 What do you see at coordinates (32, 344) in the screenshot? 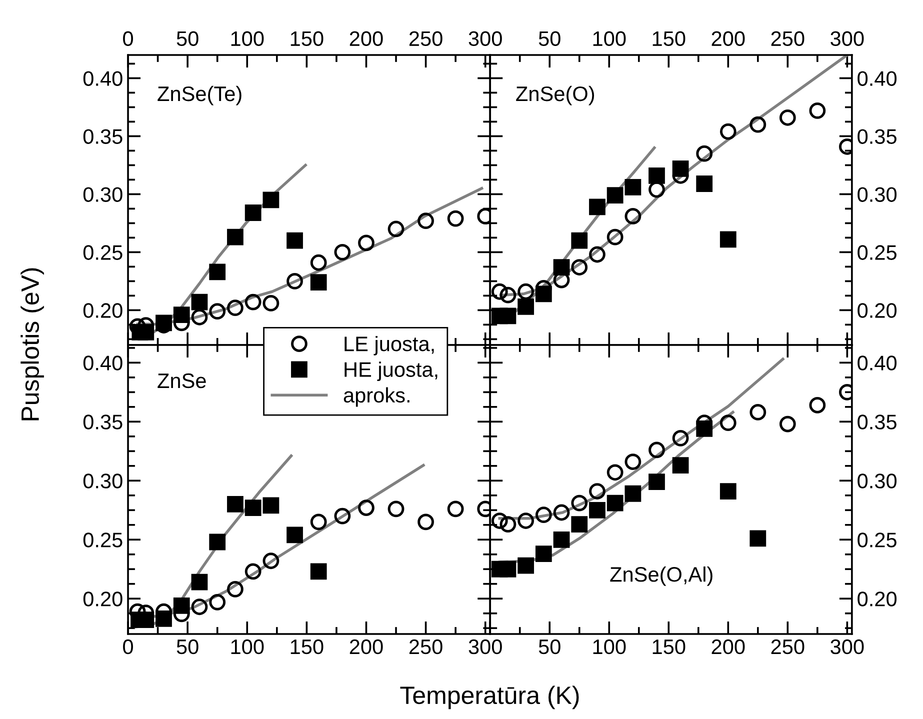
I see `y-axis-title: Pusplotis (eV)` at bounding box center [32, 344].